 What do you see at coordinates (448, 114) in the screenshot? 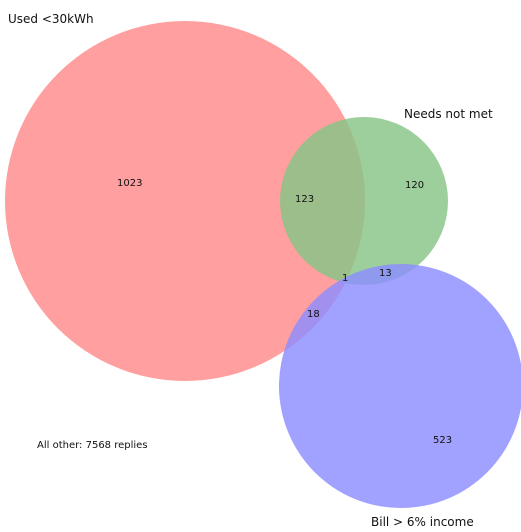
I see `set-label-needs: Needs not met` at bounding box center [448, 114].